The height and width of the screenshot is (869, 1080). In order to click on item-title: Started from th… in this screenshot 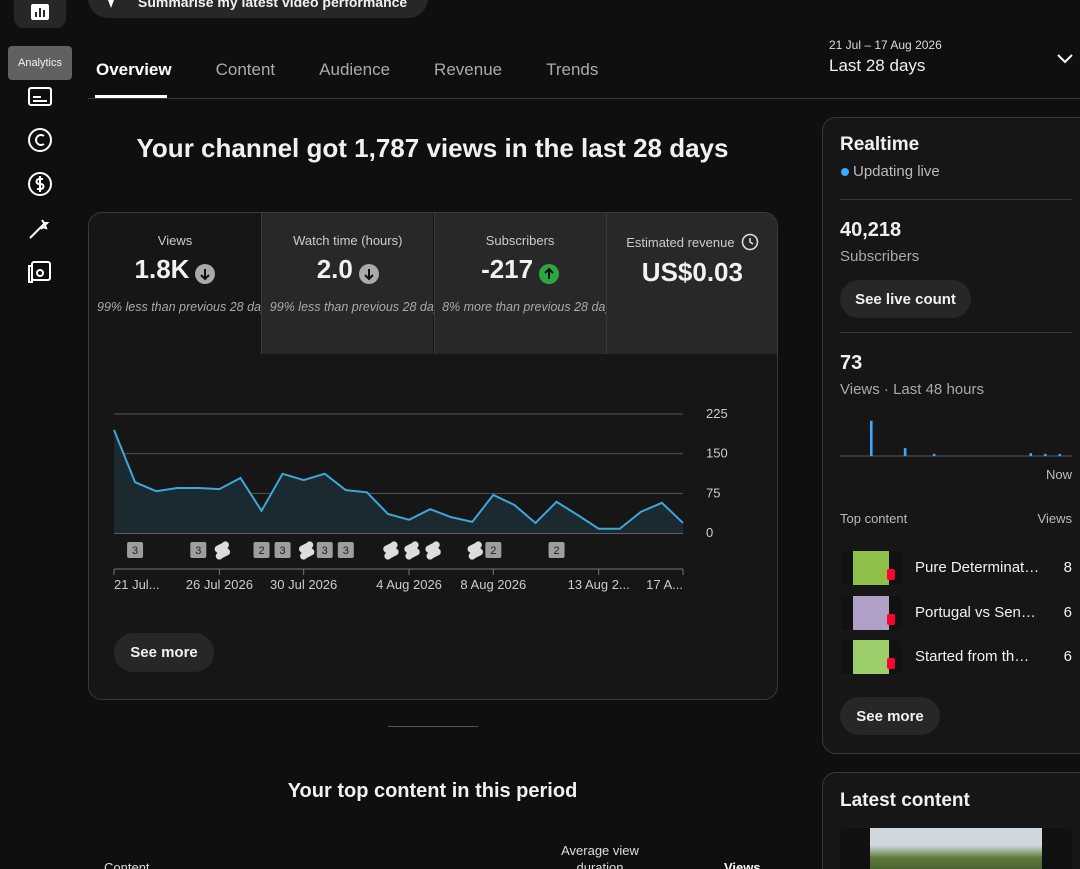, I will do `click(972, 656)`.